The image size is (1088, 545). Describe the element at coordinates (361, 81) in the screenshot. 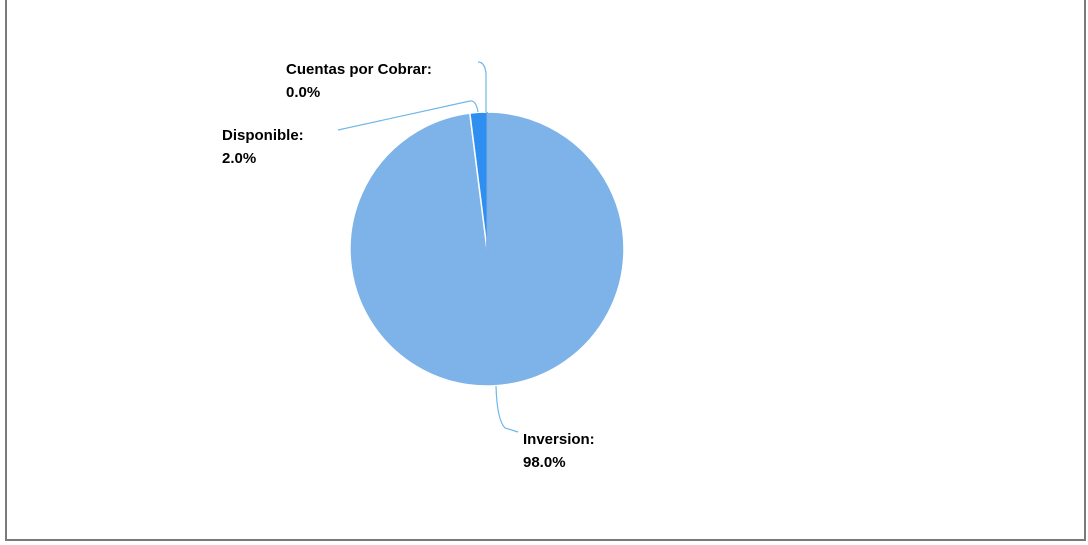

I see `label-cuentas-por-cobrar: Cuentas por Cobrar: 0.0%` at that location.